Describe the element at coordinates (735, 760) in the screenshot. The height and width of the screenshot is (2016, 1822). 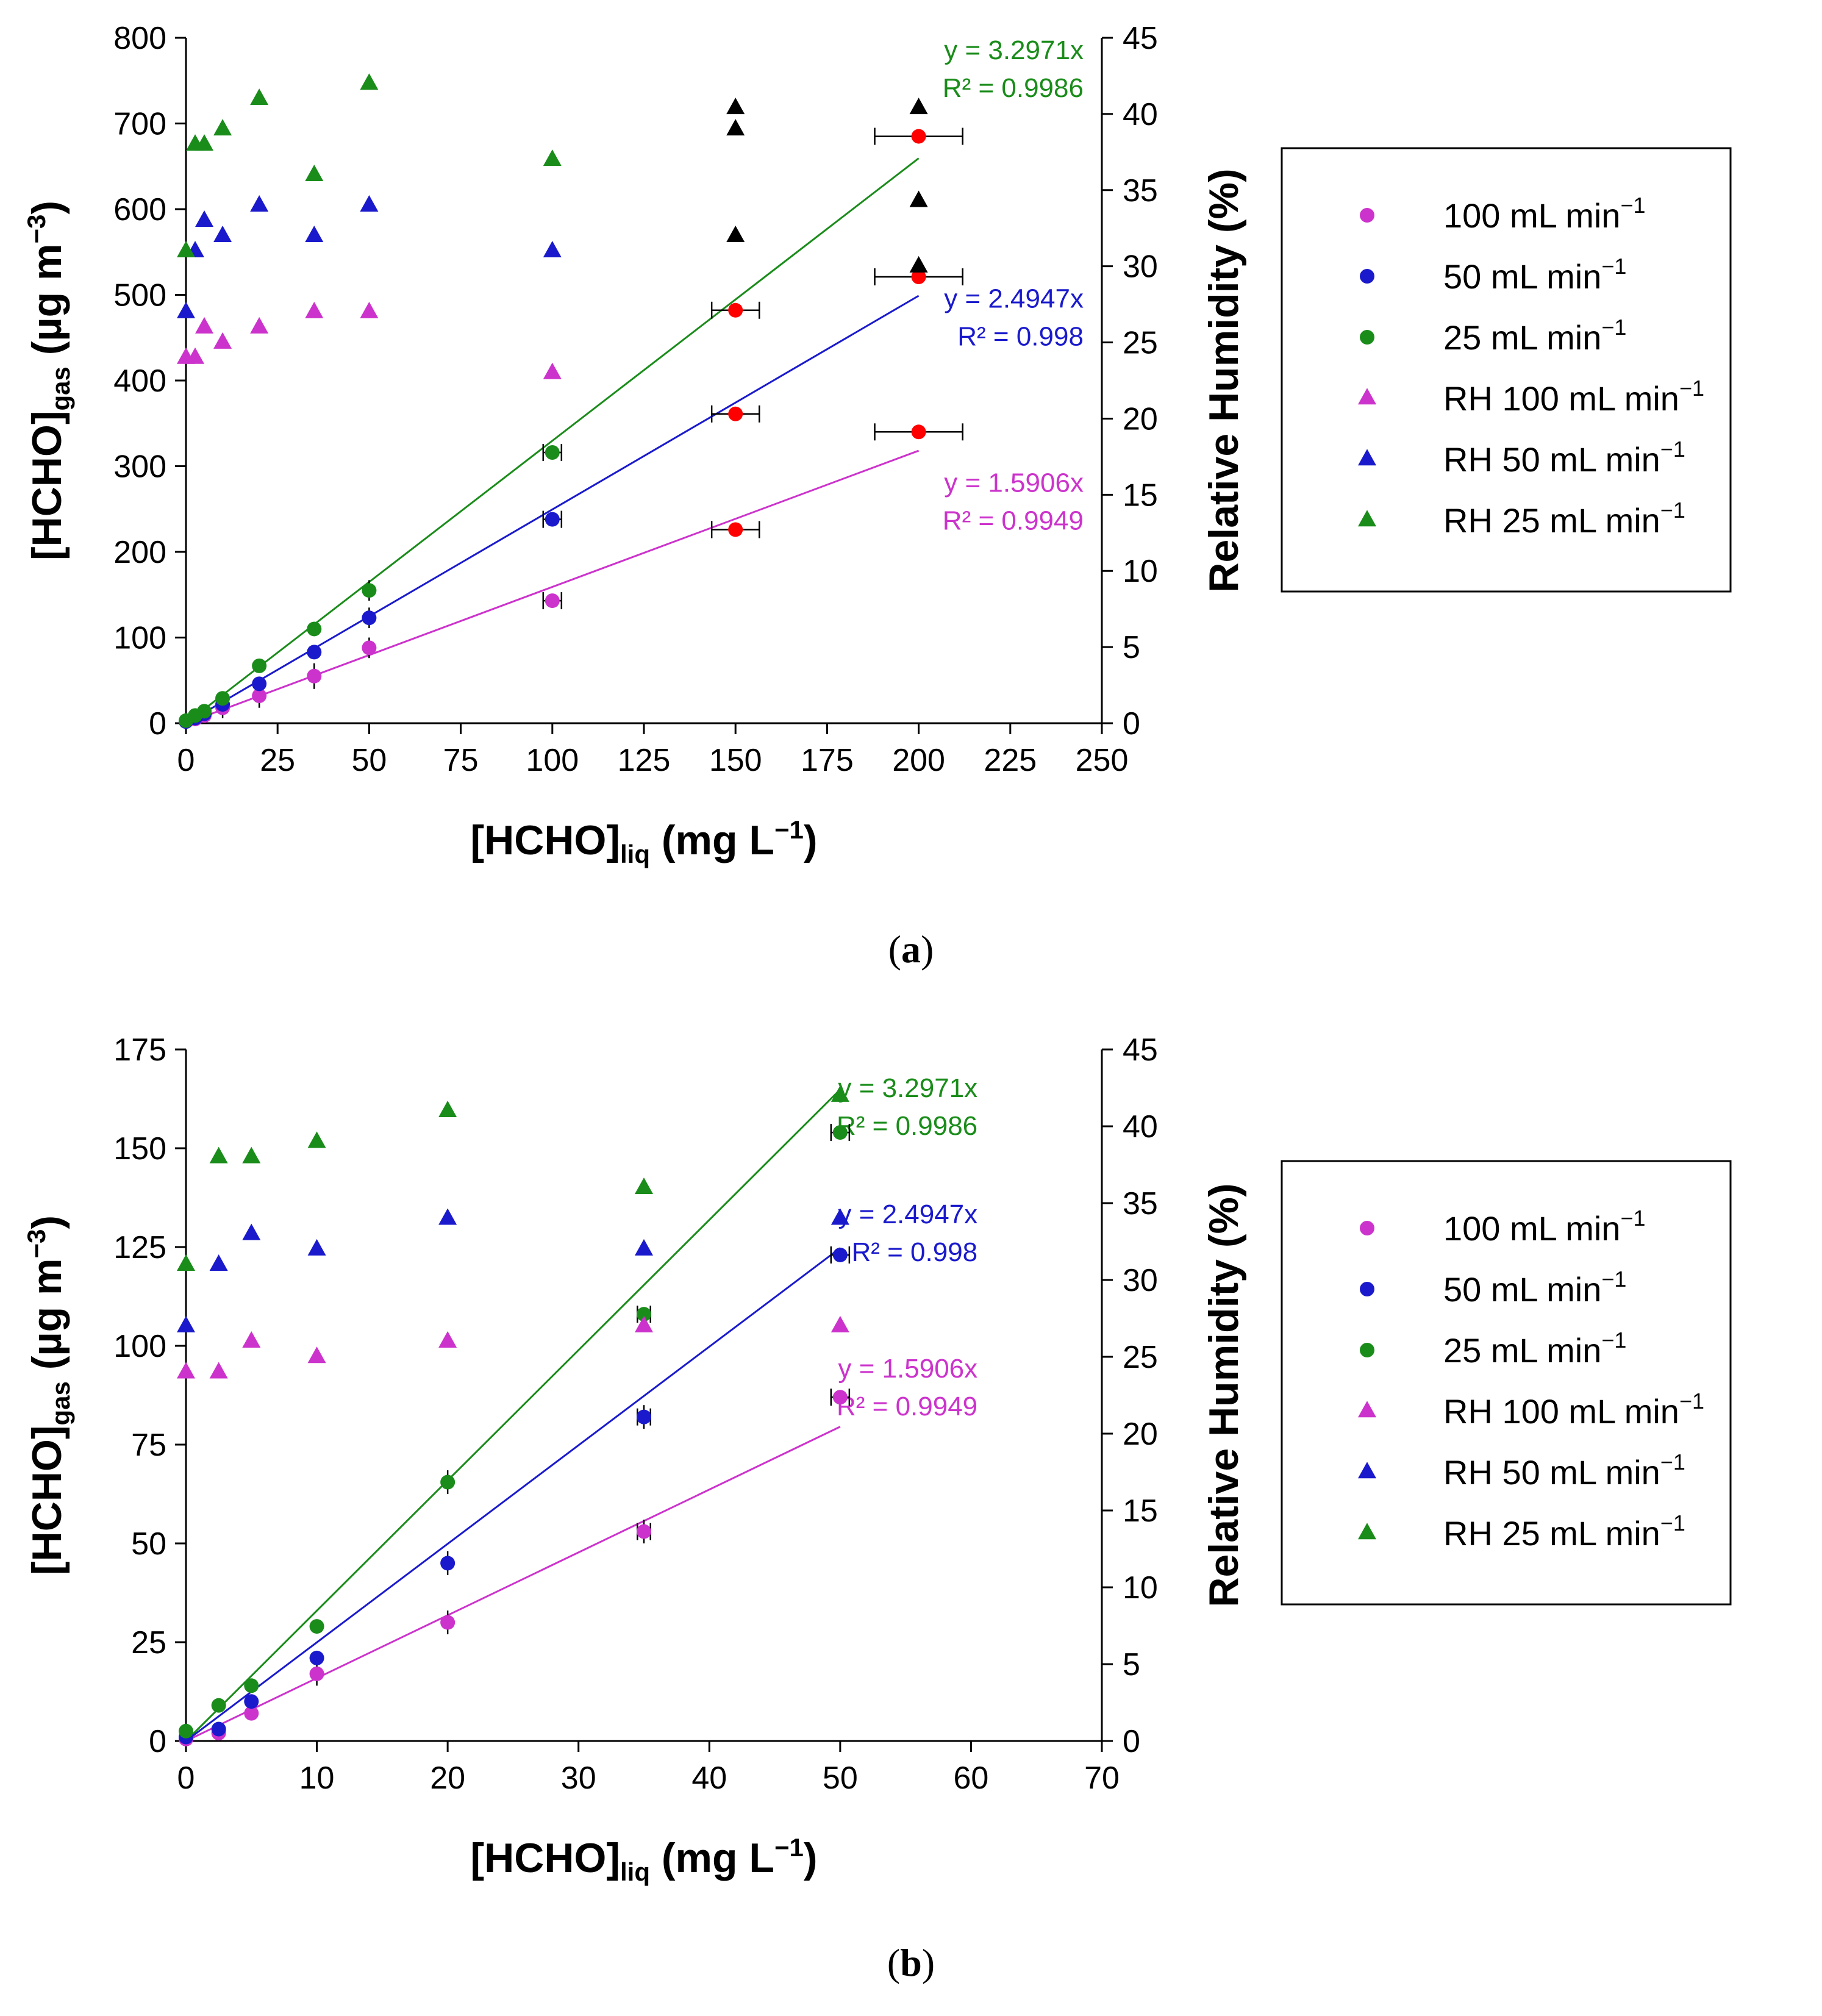
I see `x-tick-label: 150` at that location.